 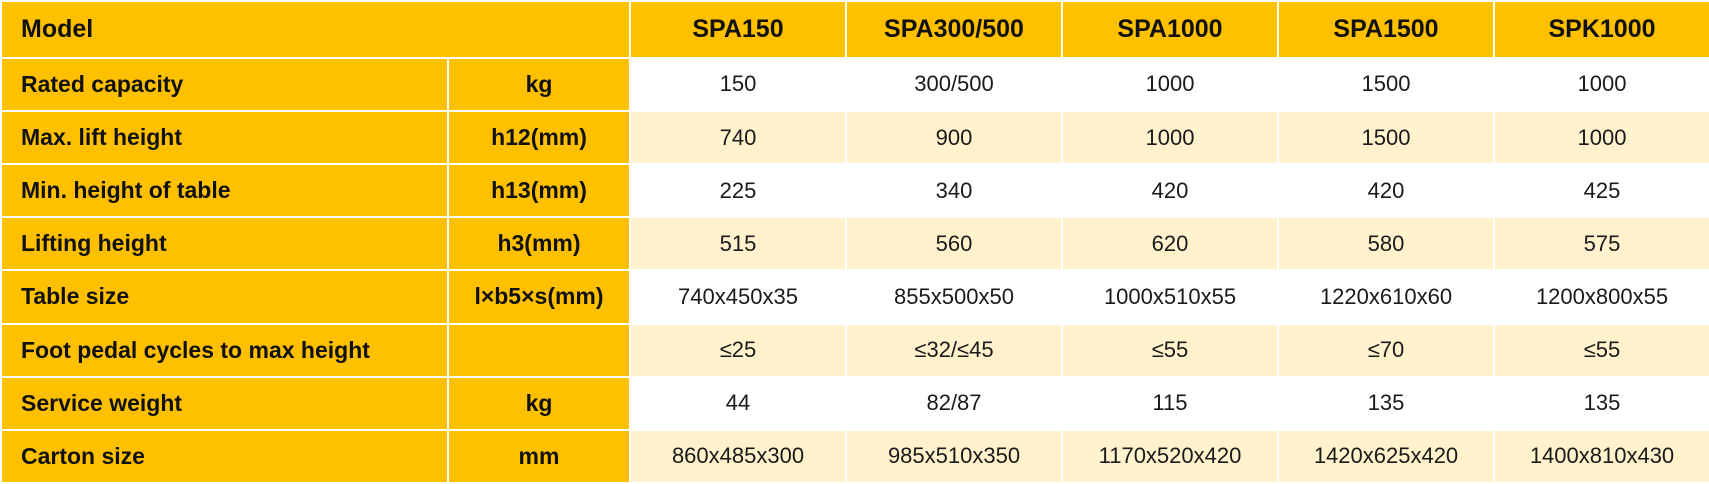 I want to click on parameter-label: Rated capacity, so click(x=224, y=84).